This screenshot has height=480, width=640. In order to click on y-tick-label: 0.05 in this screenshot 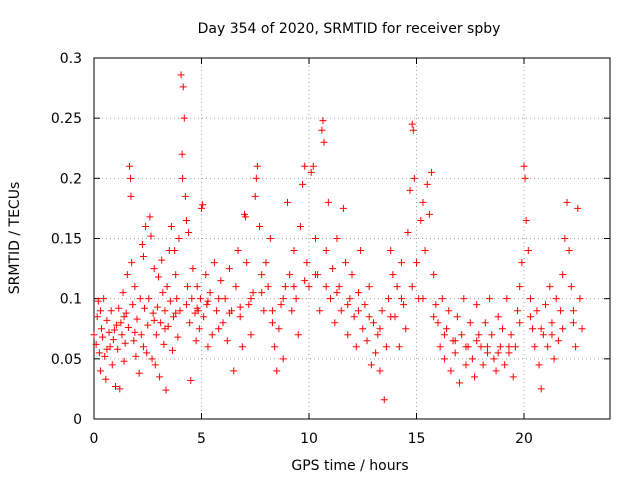, I will do `click(66, 360)`.